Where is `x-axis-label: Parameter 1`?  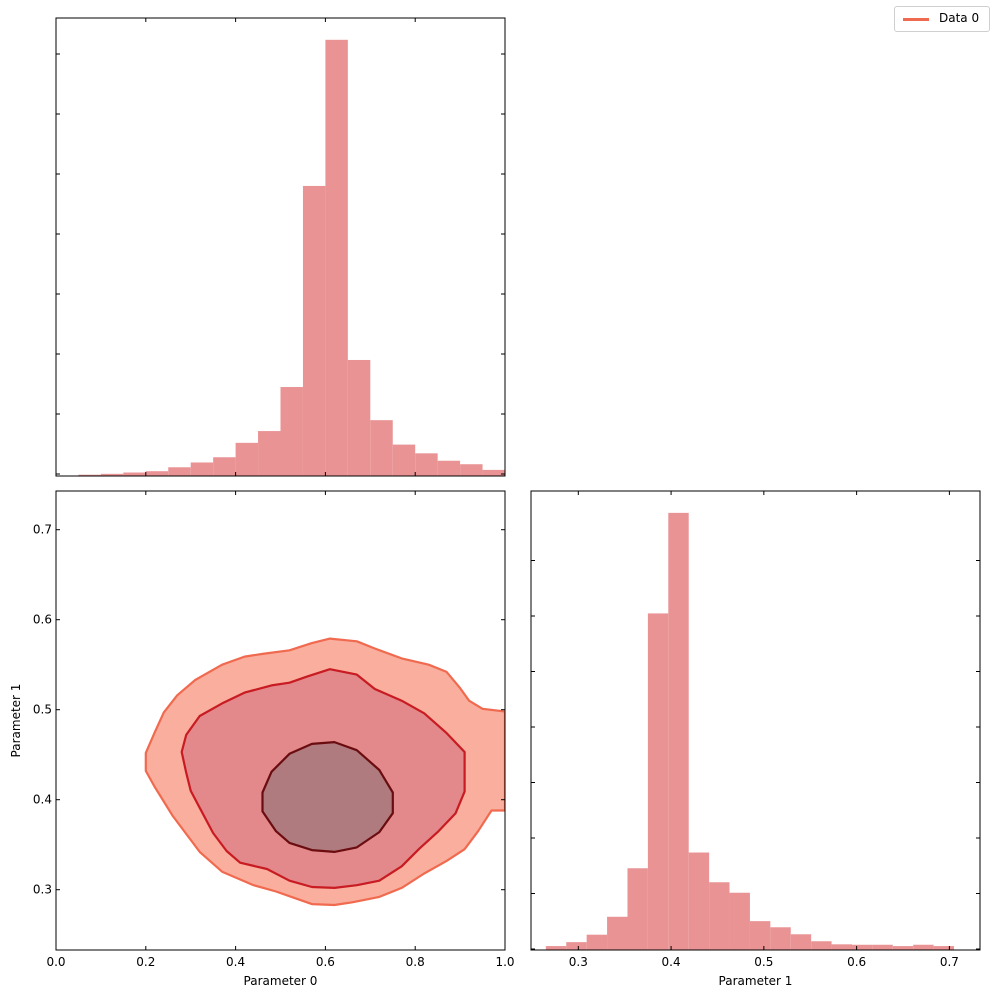 x-axis-label: Parameter 1 is located at coordinates (756, 981).